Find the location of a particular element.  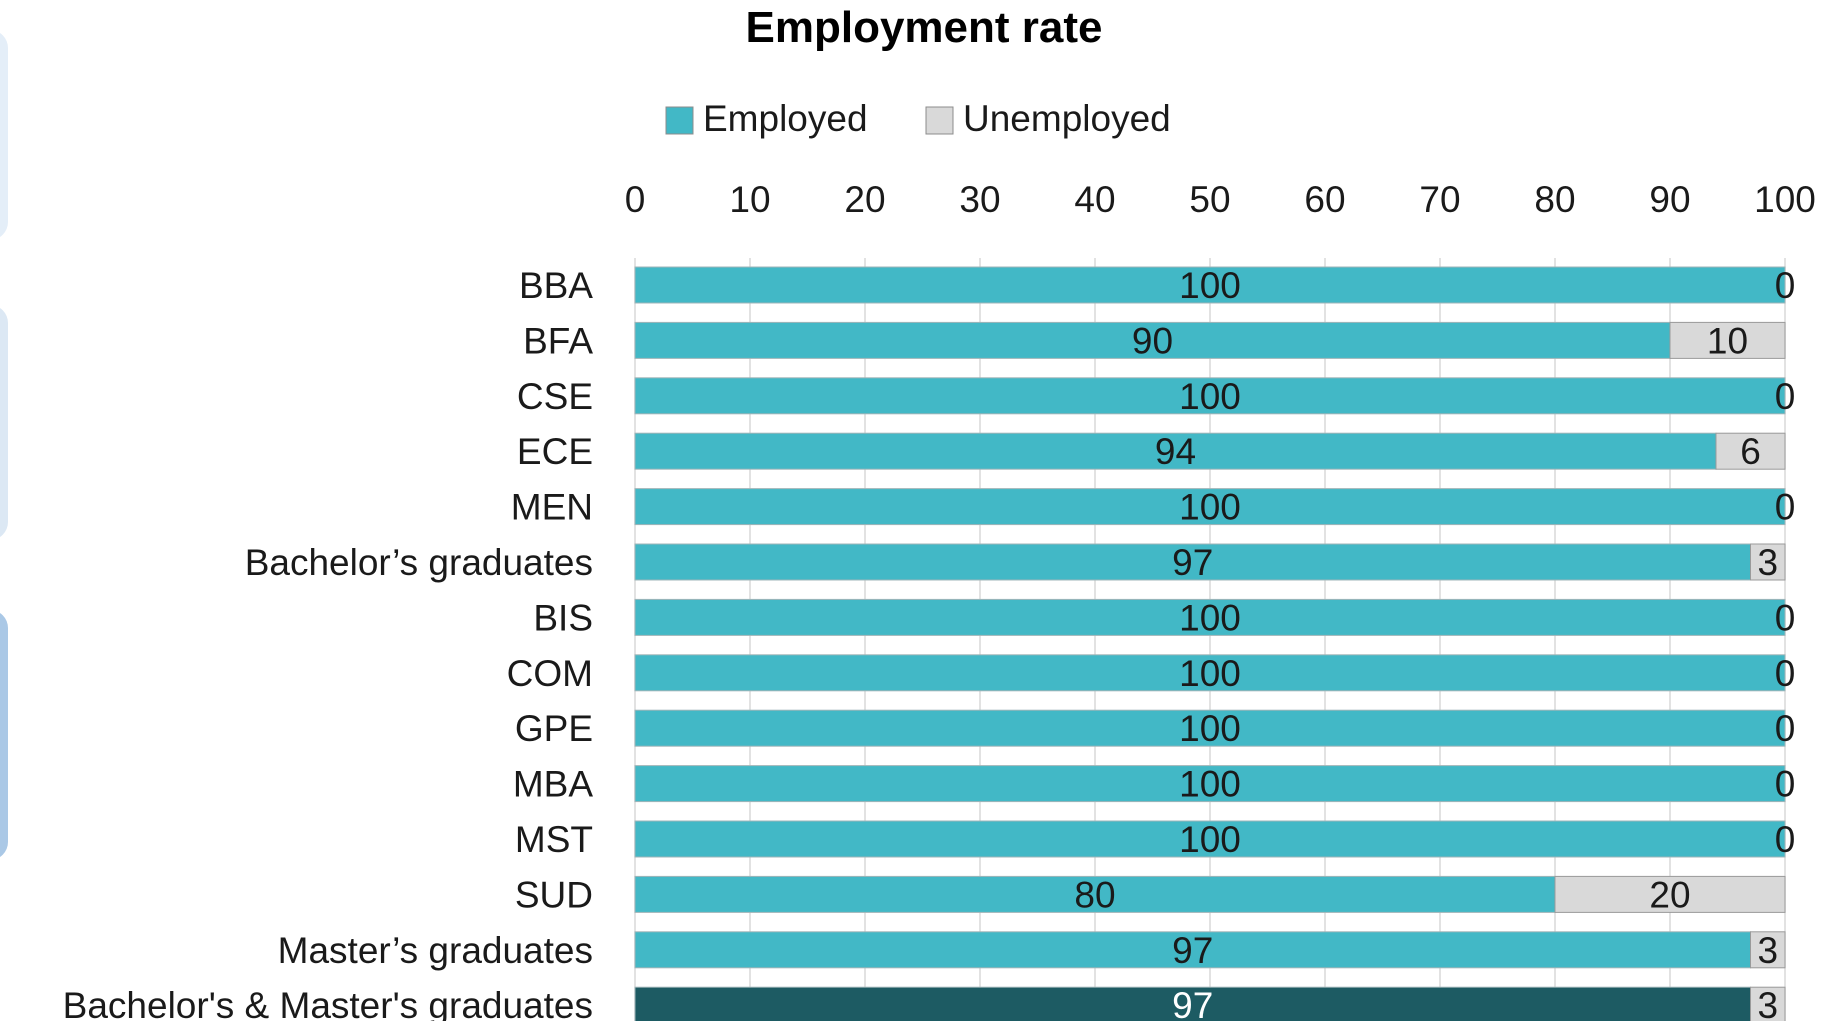

data-label-unemployed: 6 is located at coordinates (1750, 451).